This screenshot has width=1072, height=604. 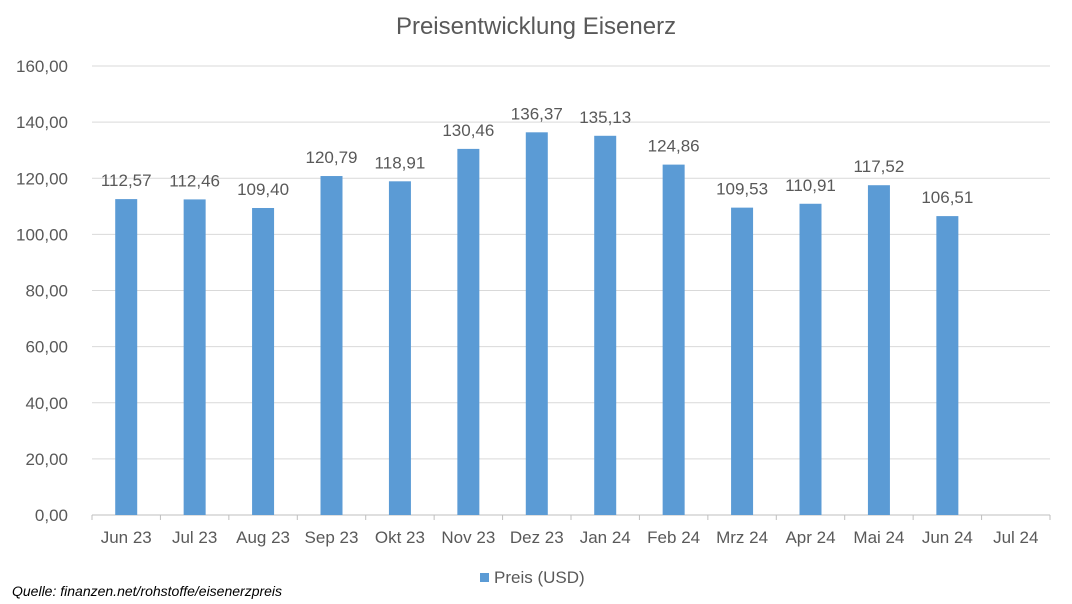 I want to click on legend-swatch, so click(x=484, y=577).